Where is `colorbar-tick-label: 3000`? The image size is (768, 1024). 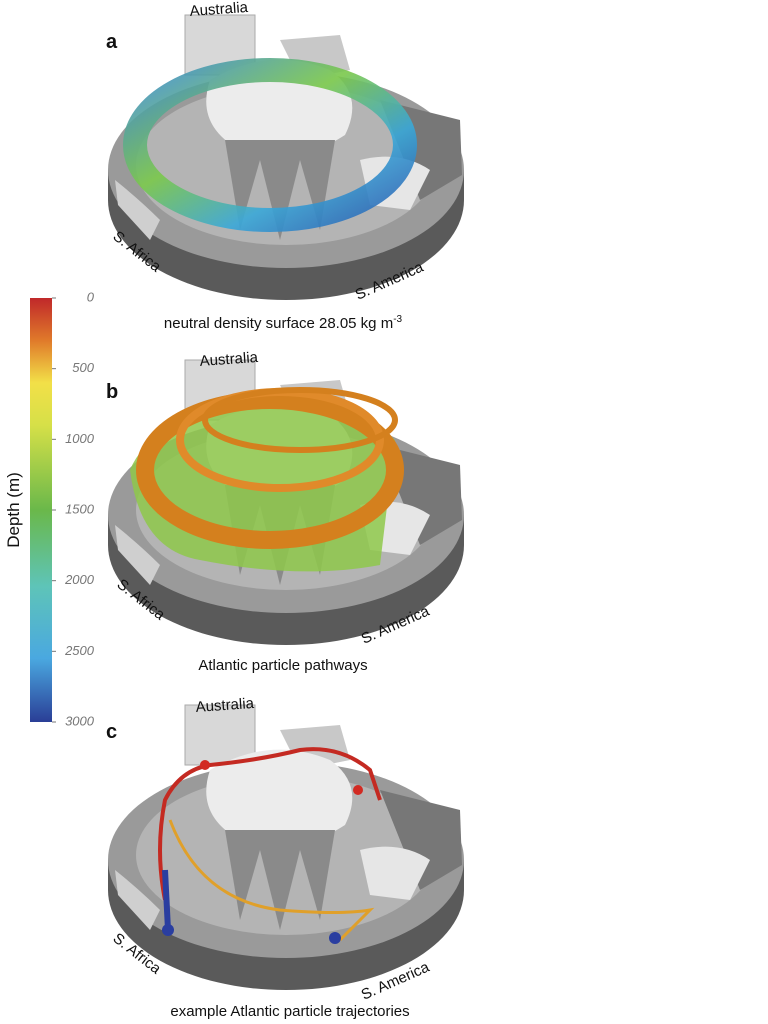
colorbar-tick-label: 3000 is located at coordinates (80, 720).